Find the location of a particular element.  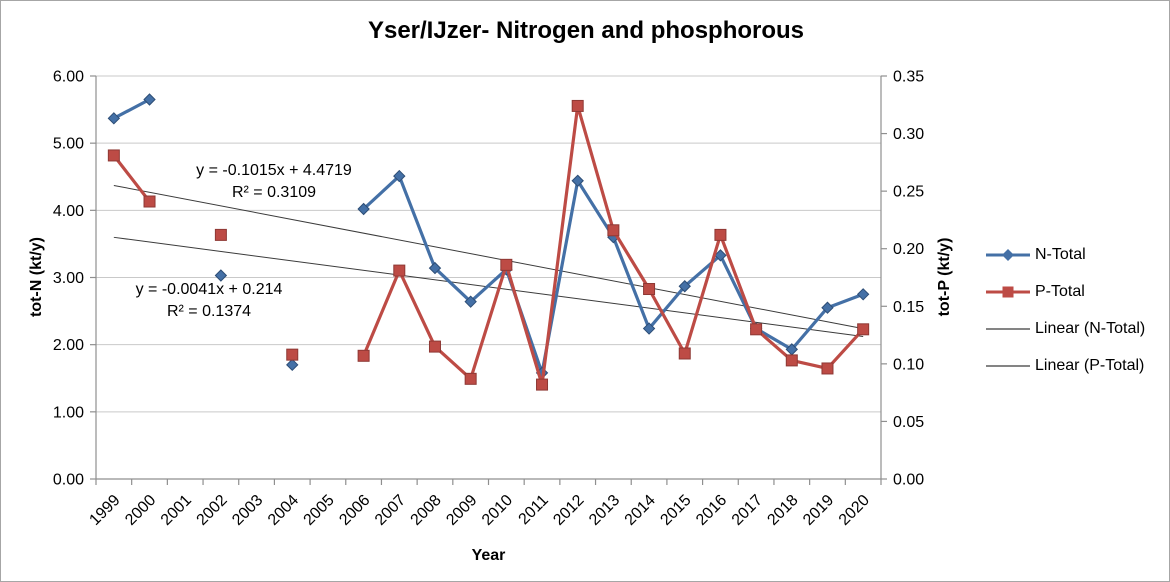

legend-label: Linear (P-Total) is located at coordinates (1090, 365).